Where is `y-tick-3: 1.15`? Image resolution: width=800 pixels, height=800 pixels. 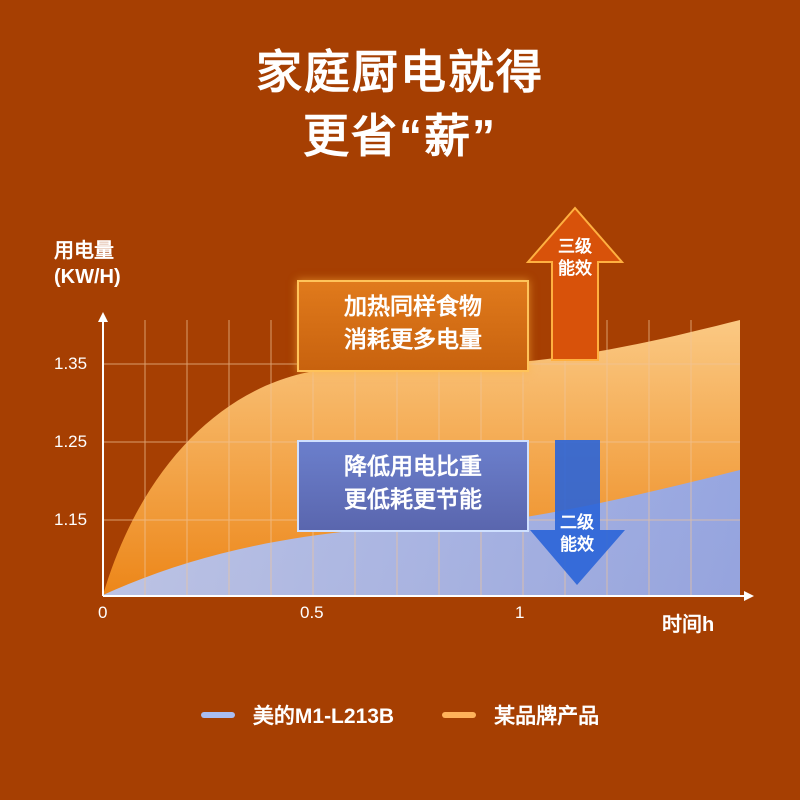 y-tick-3: 1.15 is located at coordinates (71, 519).